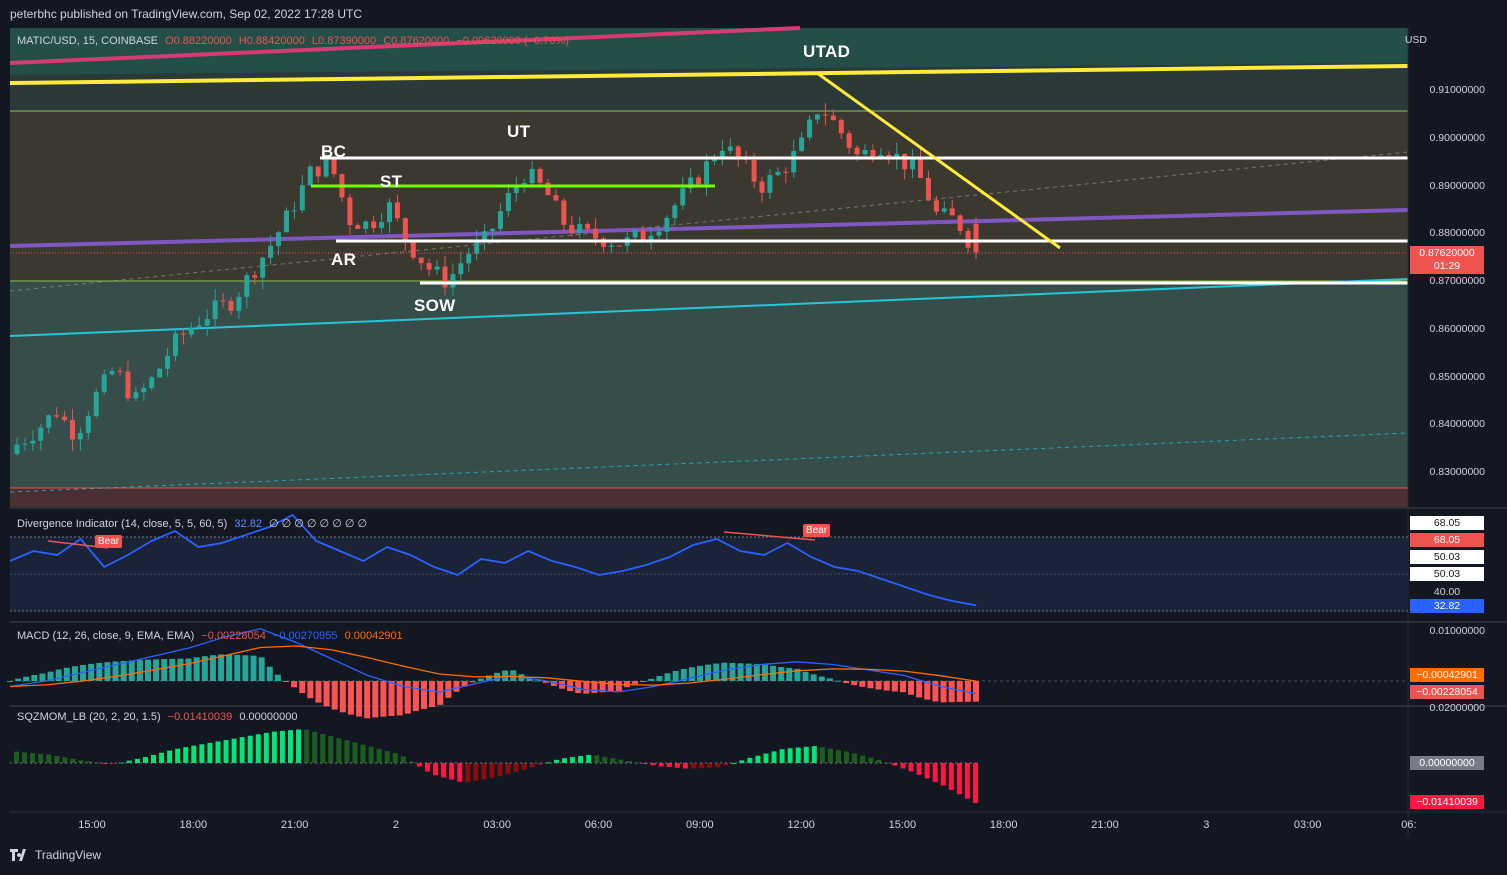 The image size is (1507, 875). What do you see at coordinates (87, 41) in the screenshot?
I see `symbol-label: MATIC/USD, 15, COINBASE` at bounding box center [87, 41].